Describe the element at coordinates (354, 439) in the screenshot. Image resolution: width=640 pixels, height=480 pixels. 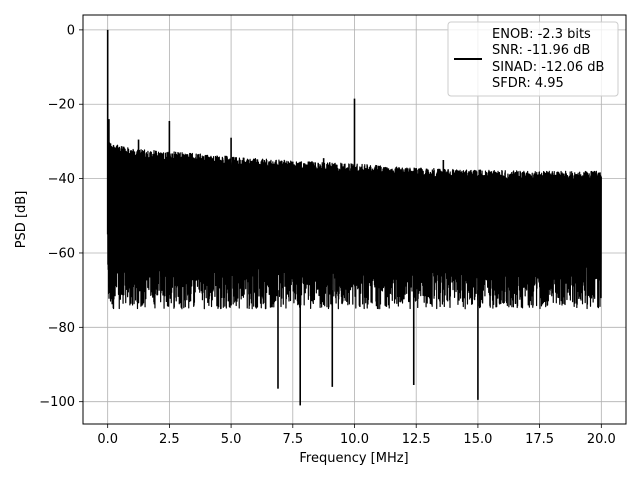
I see `x-tick-label: 10.0` at that location.